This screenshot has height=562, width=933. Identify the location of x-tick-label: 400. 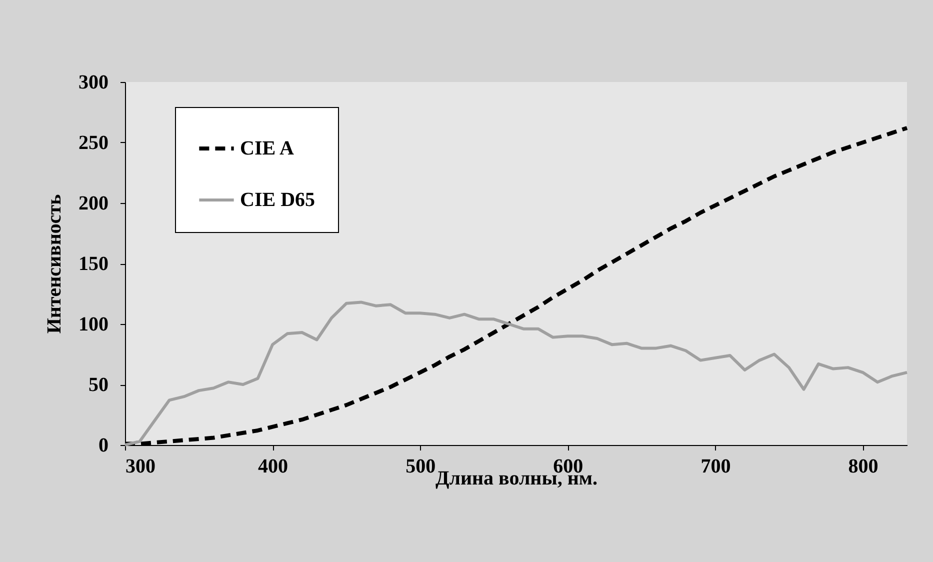
(273, 467).